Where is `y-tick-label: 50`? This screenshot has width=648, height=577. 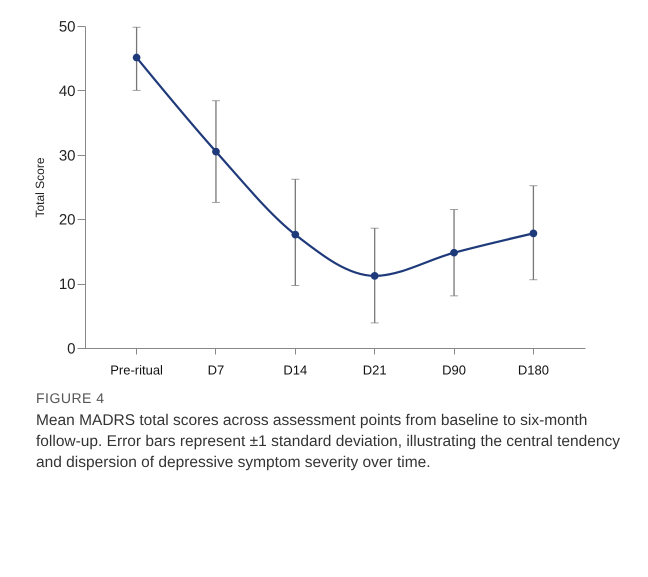
y-tick-label: 50 is located at coordinates (67, 27).